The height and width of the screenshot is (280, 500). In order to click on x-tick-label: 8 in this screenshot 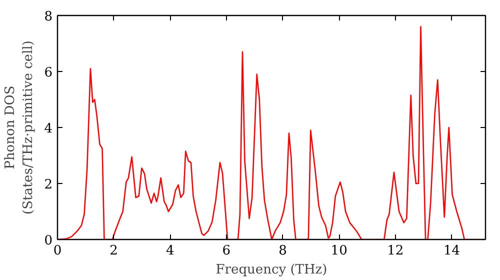, I will do `click(282, 251)`.